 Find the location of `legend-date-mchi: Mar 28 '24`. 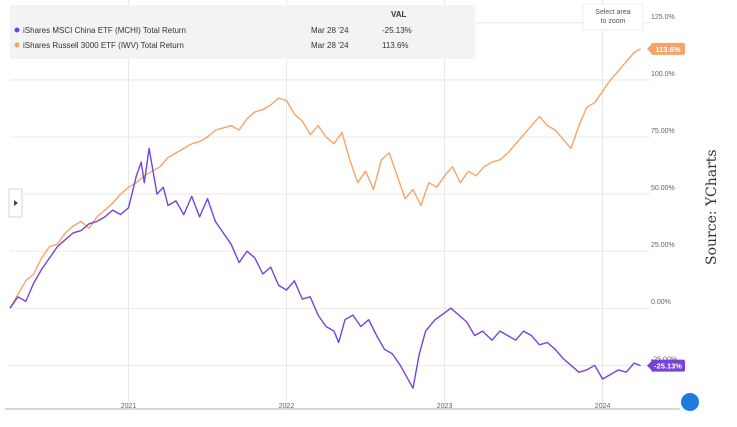

legend-date-mchi: Mar 28 '24 is located at coordinates (330, 30).